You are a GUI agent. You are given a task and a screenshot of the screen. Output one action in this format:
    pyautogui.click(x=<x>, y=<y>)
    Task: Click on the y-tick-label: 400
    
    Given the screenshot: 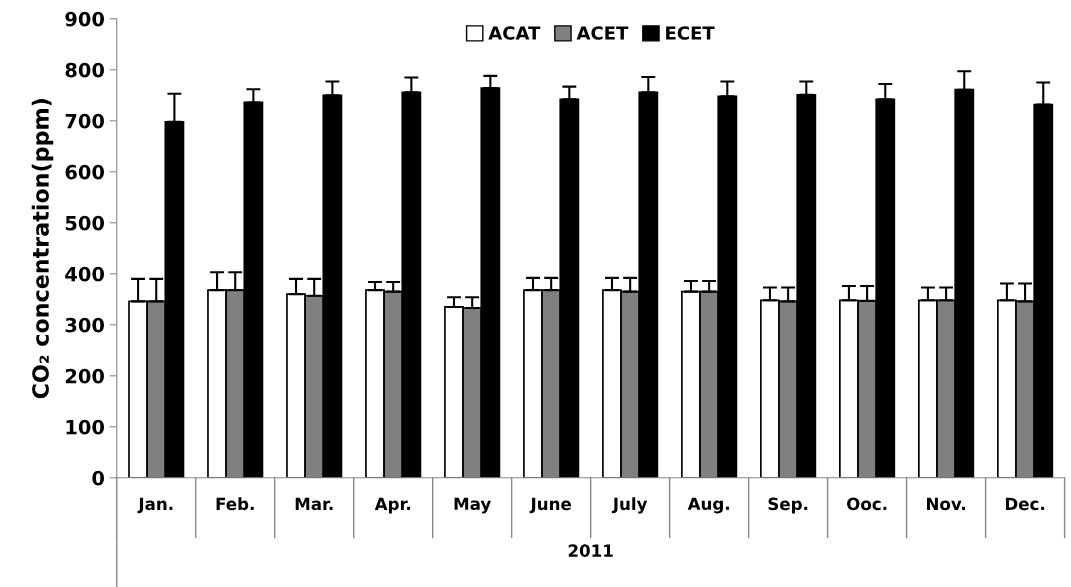 What is the action you would take?
    pyautogui.click(x=84, y=274)
    